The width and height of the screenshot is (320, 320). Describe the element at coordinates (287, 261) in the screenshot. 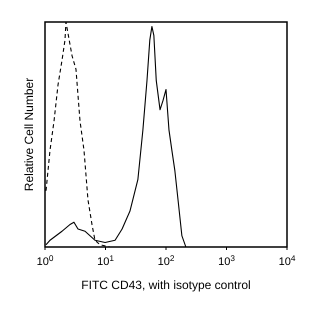

I see `x-tick-label: 10$^{4}$` at that location.